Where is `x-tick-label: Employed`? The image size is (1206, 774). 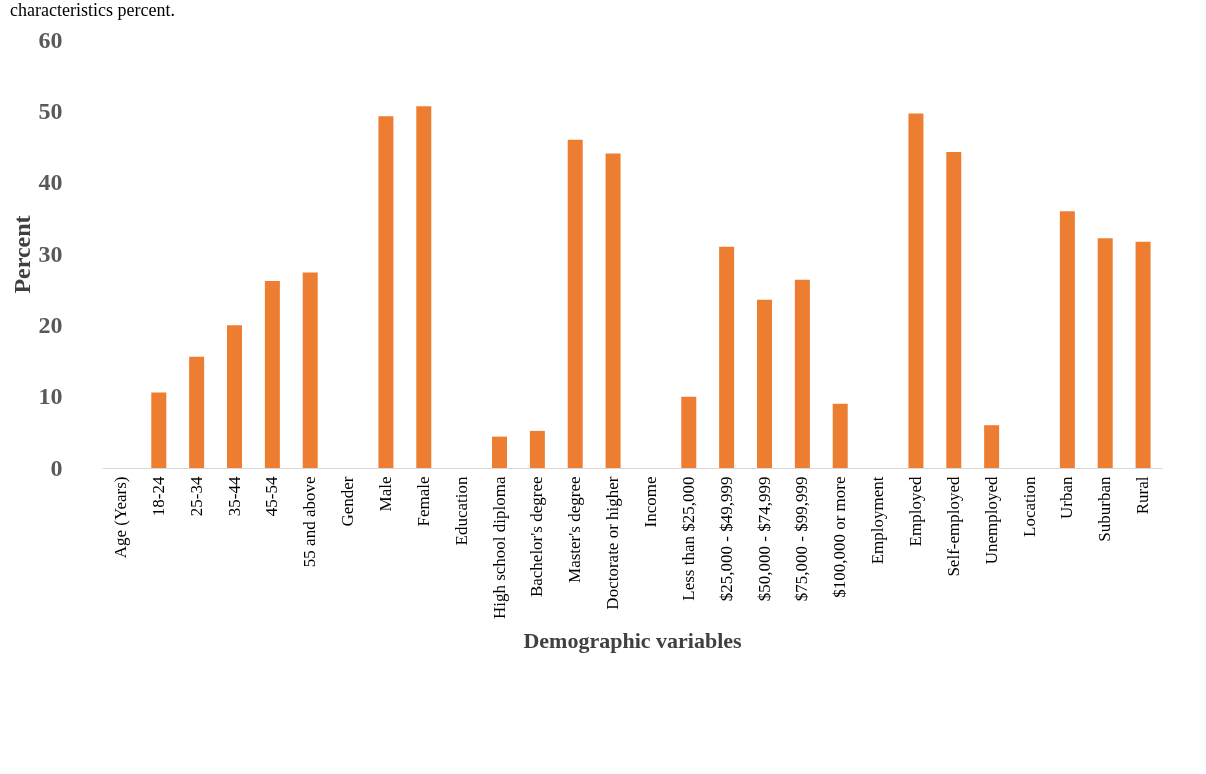 x-tick-label: Employed is located at coordinates (915, 511).